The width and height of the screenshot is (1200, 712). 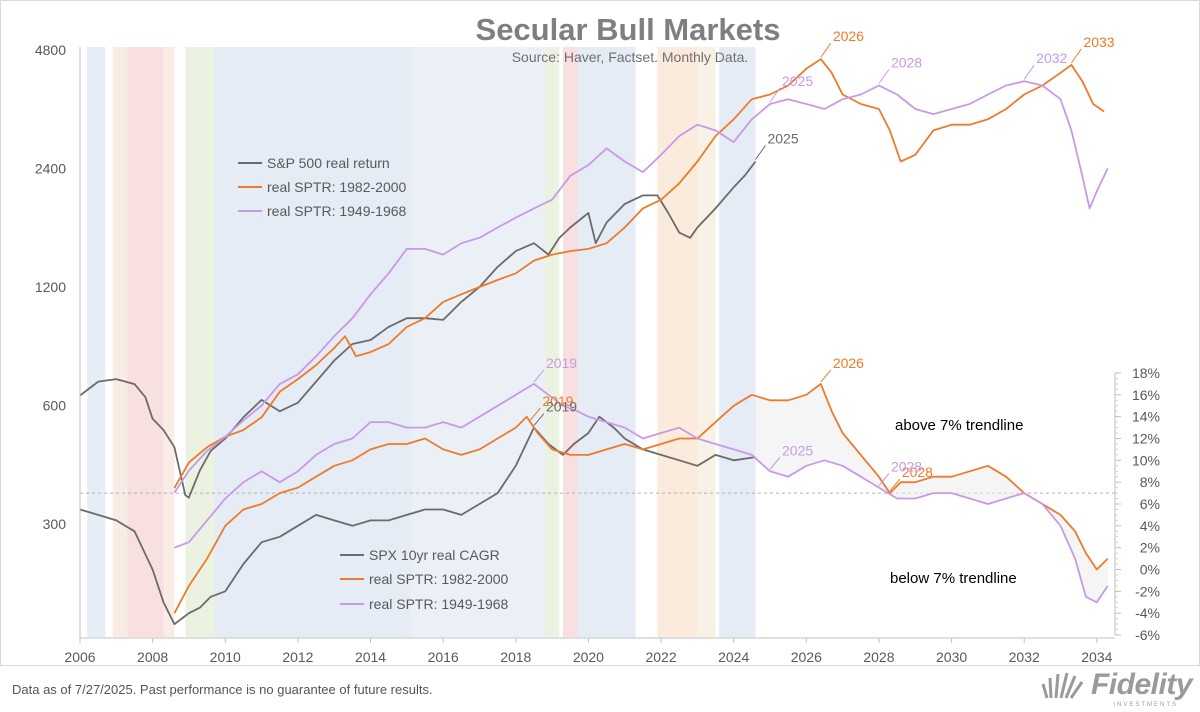 I want to click on x-tick-label-2016: 2016, so click(x=443, y=657).